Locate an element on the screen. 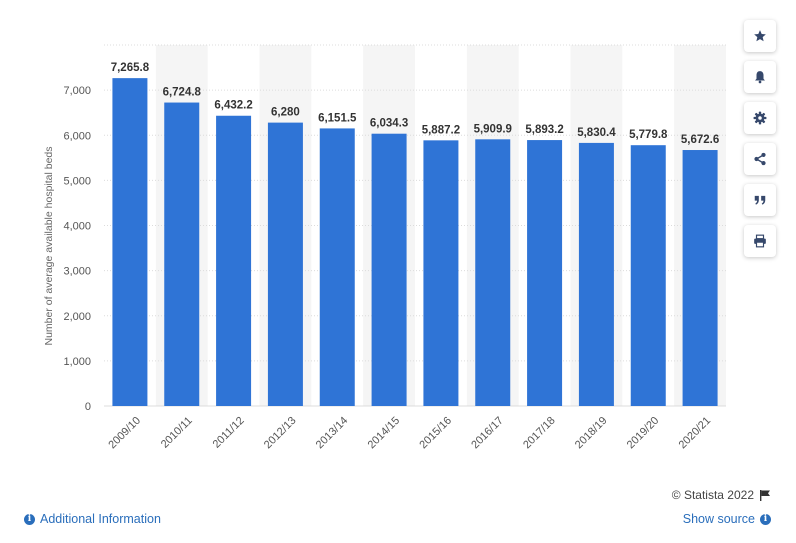 This screenshot has height=543, width=796. copyright-notice: © Statista 2022 is located at coordinates (721, 495).